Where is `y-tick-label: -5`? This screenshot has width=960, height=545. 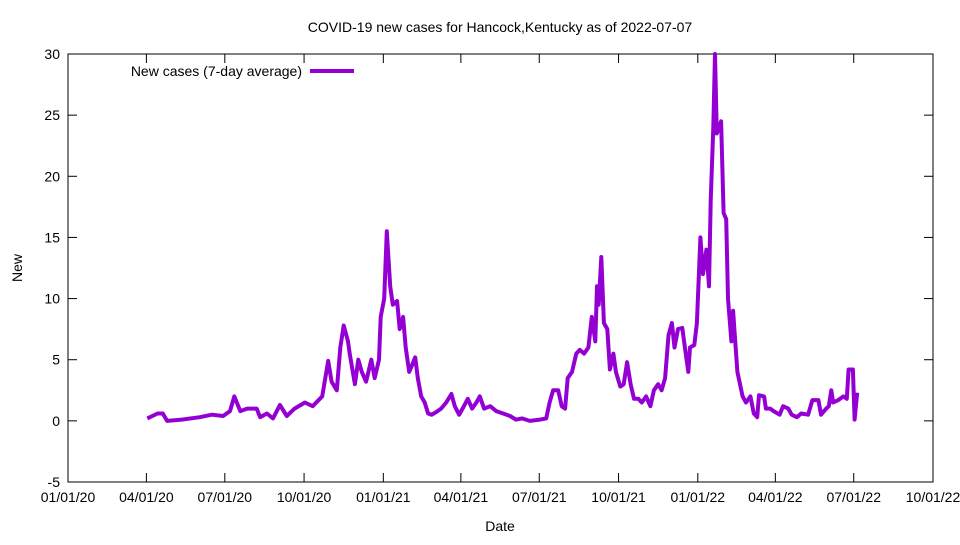
y-tick-label: -5 is located at coordinates (54, 482).